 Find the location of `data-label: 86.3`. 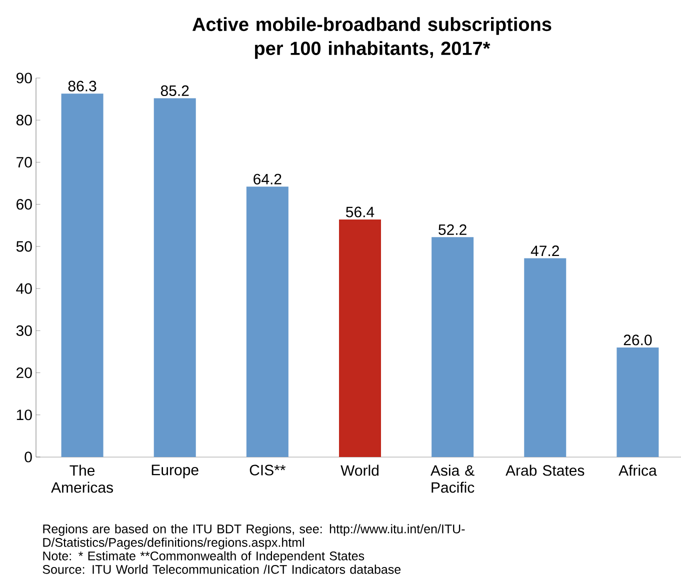

data-label: 86.3 is located at coordinates (82, 86).